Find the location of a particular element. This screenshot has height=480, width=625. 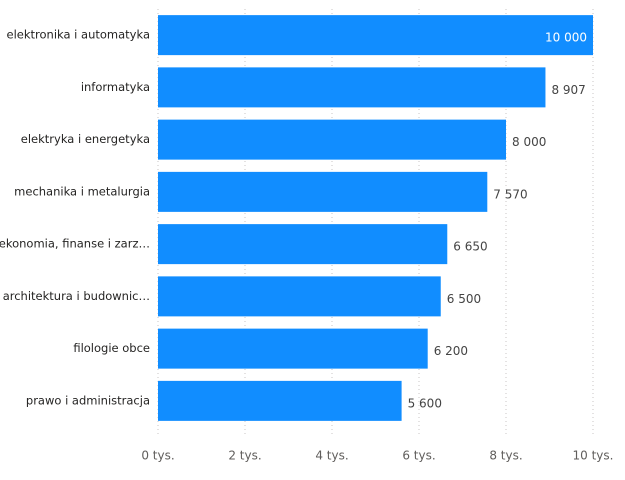

x-tick-label: 0 tys. is located at coordinates (157, 456).